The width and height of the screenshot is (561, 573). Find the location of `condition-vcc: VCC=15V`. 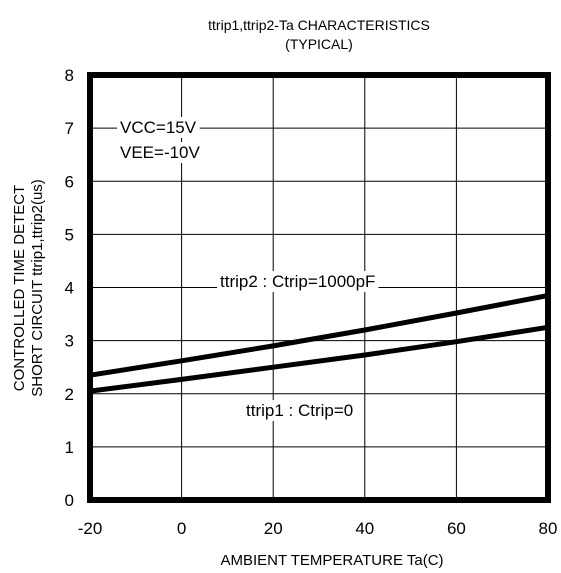

condition-vcc: VCC=15V is located at coordinates (158, 127).